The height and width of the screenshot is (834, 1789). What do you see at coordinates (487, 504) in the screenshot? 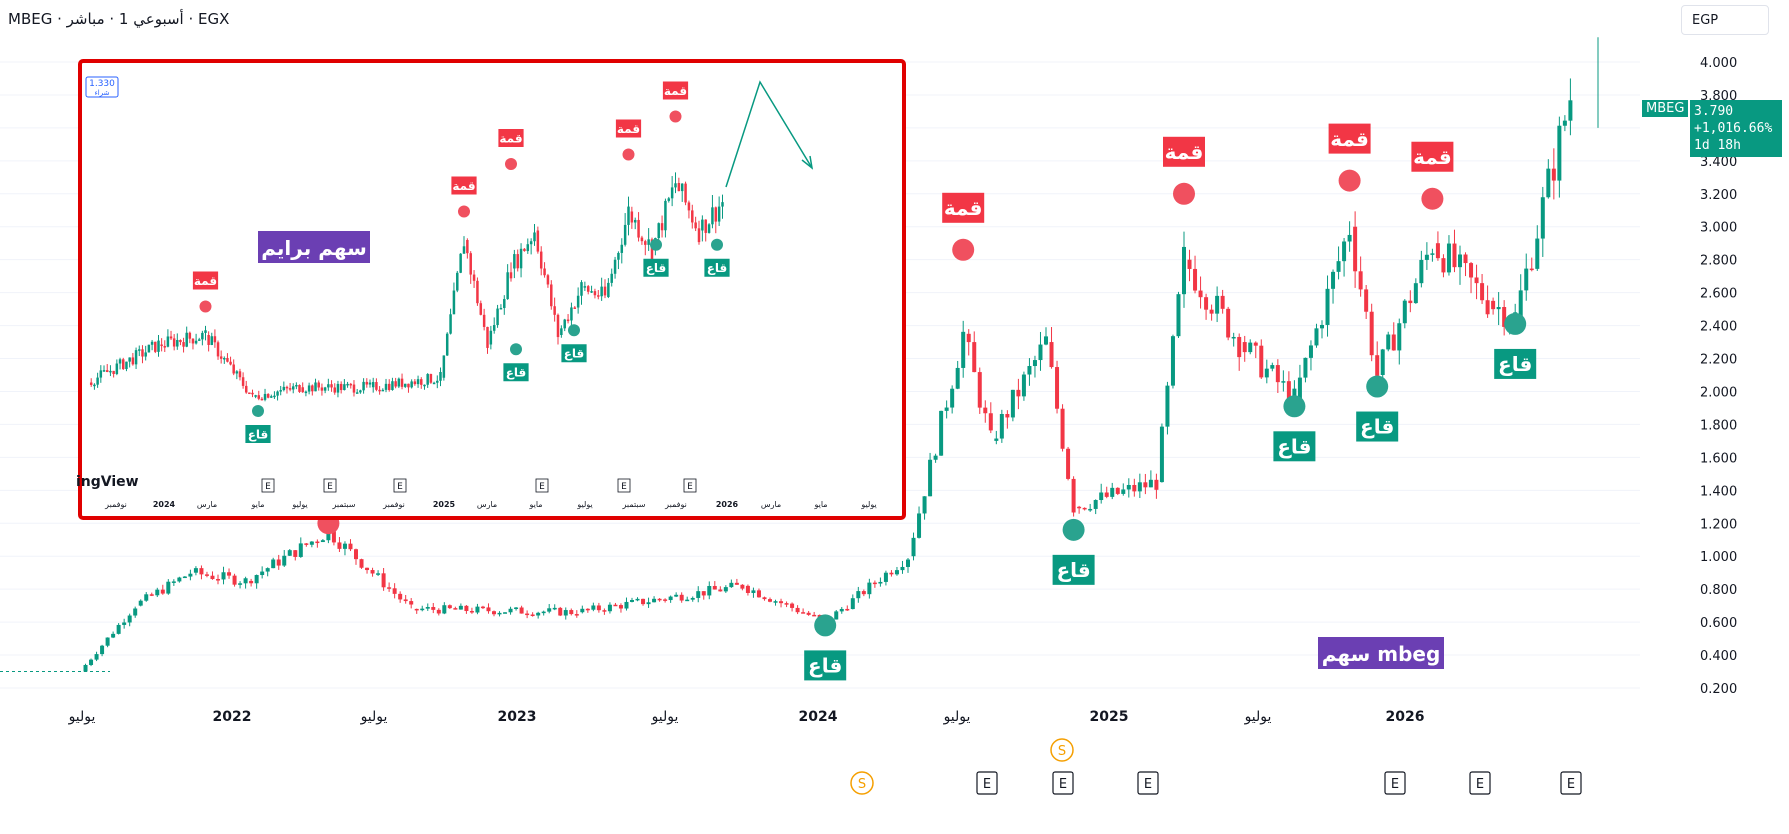
I see `inset-x-tick-label: مارس` at bounding box center [487, 504].